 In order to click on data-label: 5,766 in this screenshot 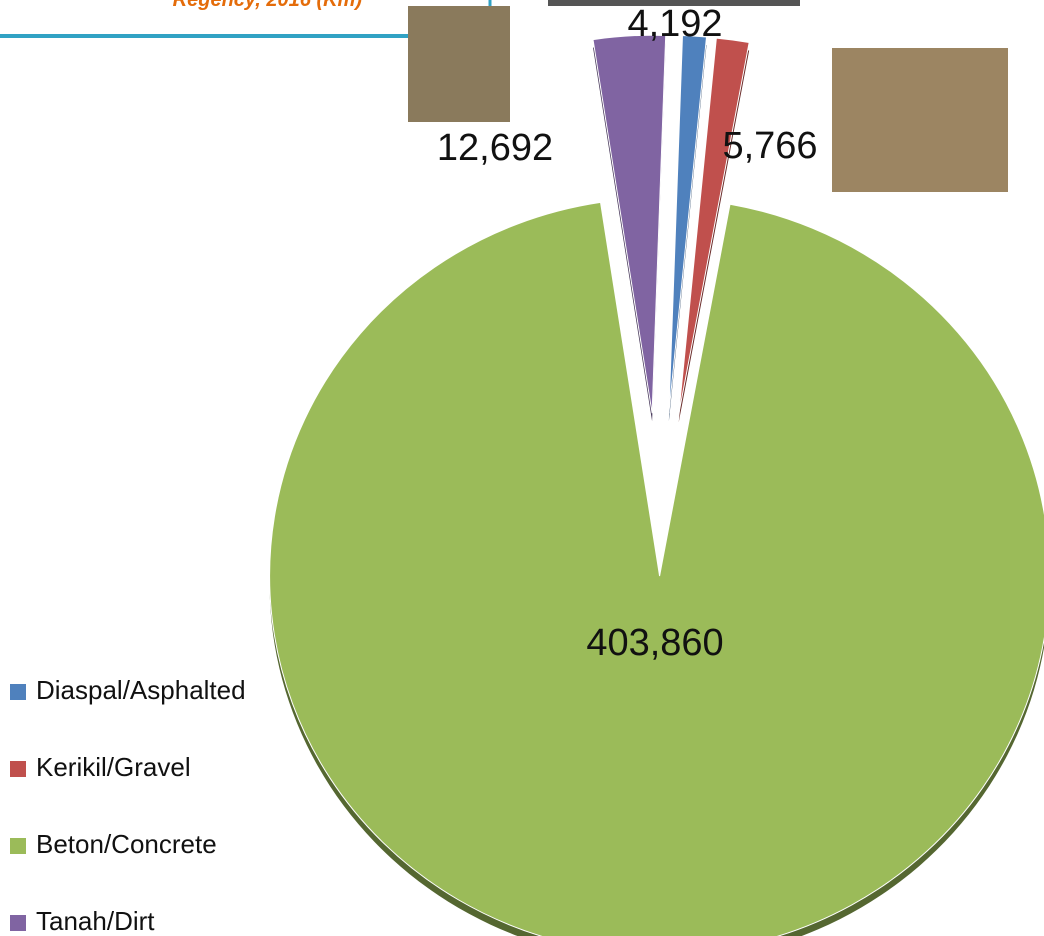, I will do `click(769, 146)`.